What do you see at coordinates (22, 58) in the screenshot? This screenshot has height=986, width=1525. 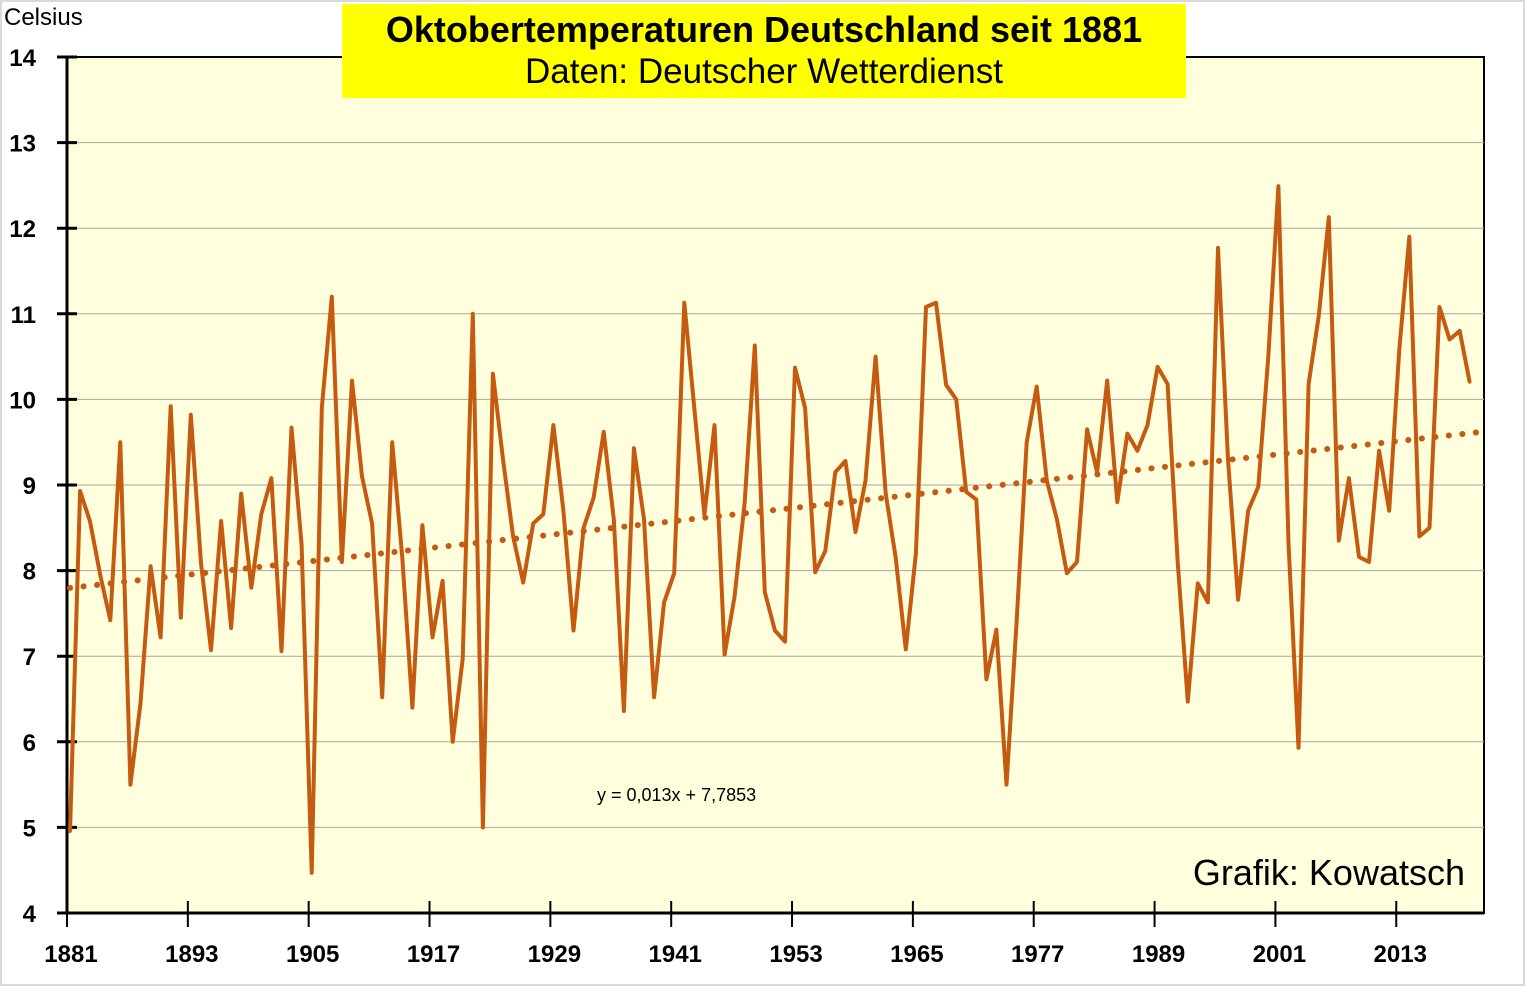 I see `y-tick-label: 14` at bounding box center [22, 58].